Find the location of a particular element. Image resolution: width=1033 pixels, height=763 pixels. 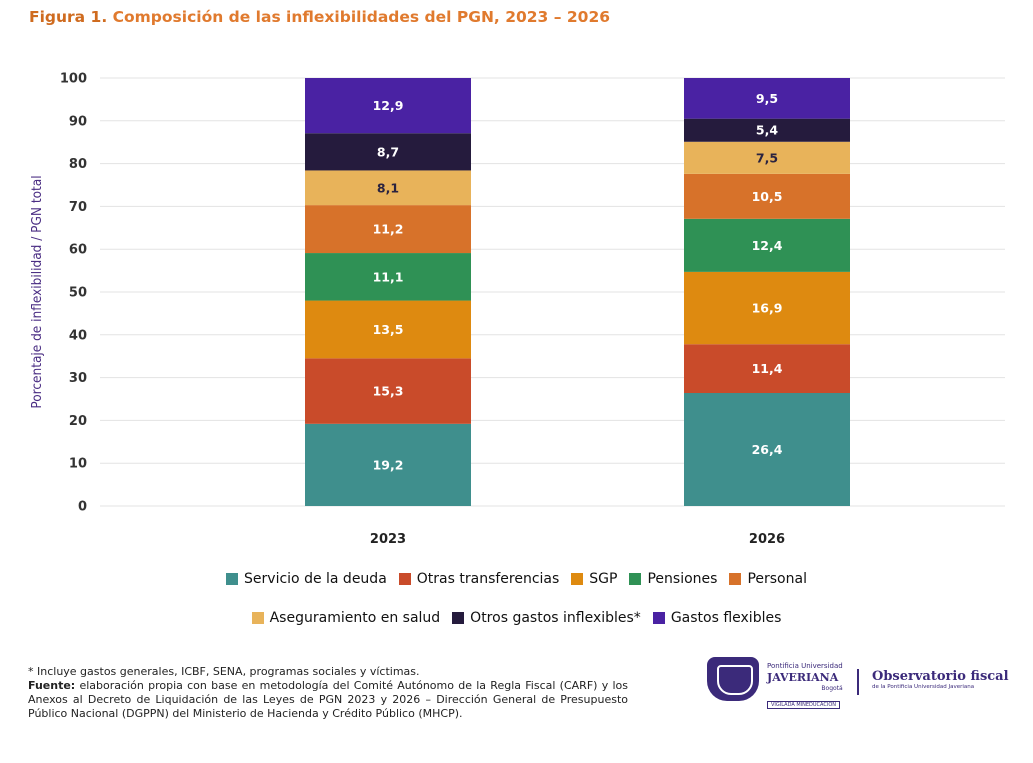

bar-value-label: 9,5 is located at coordinates (767, 98).